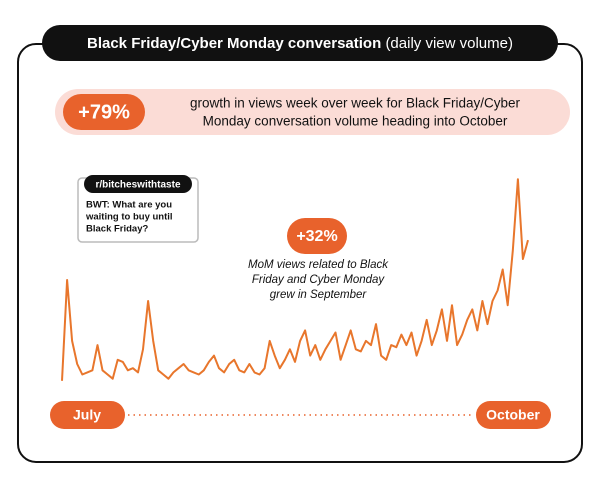 The height and width of the screenshot is (492, 600). What do you see at coordinates (319, 295) in the screenshot?
I see `annotation-text: grew in September` at bounding box center [319, 295].